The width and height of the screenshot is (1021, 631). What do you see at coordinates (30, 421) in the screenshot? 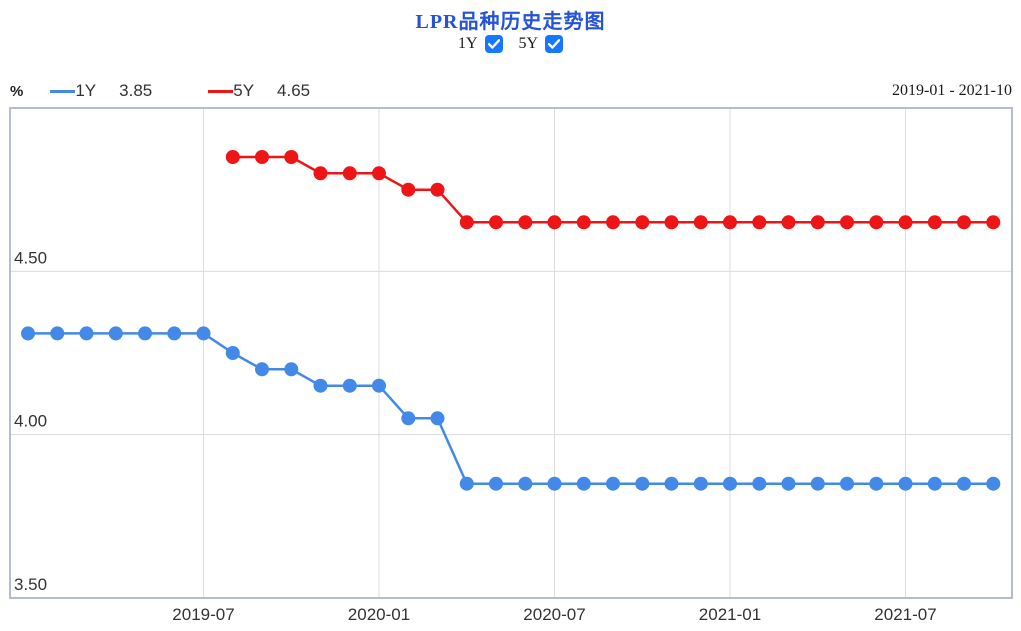
I see `y-tick-label: 4.00` at bounding box center [30, 421].